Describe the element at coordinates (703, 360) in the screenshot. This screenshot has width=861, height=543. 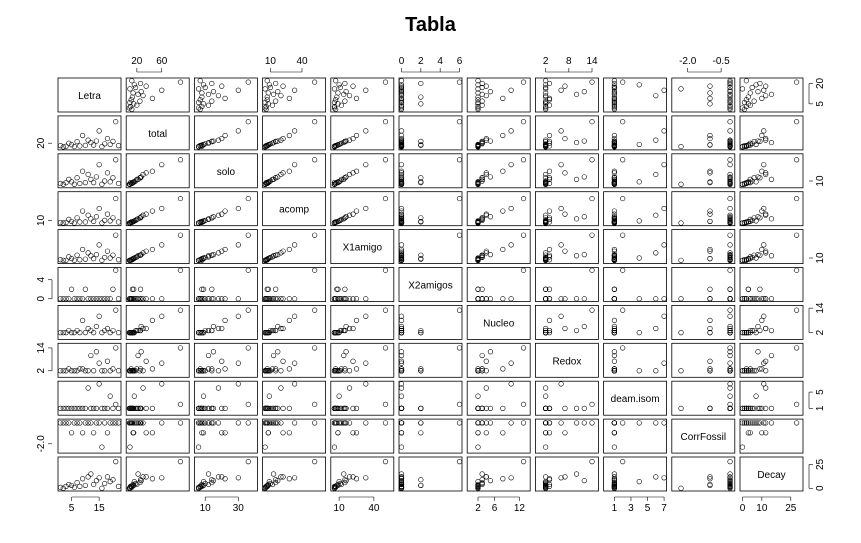
I see `panel-redox-corrfossil` at that location.